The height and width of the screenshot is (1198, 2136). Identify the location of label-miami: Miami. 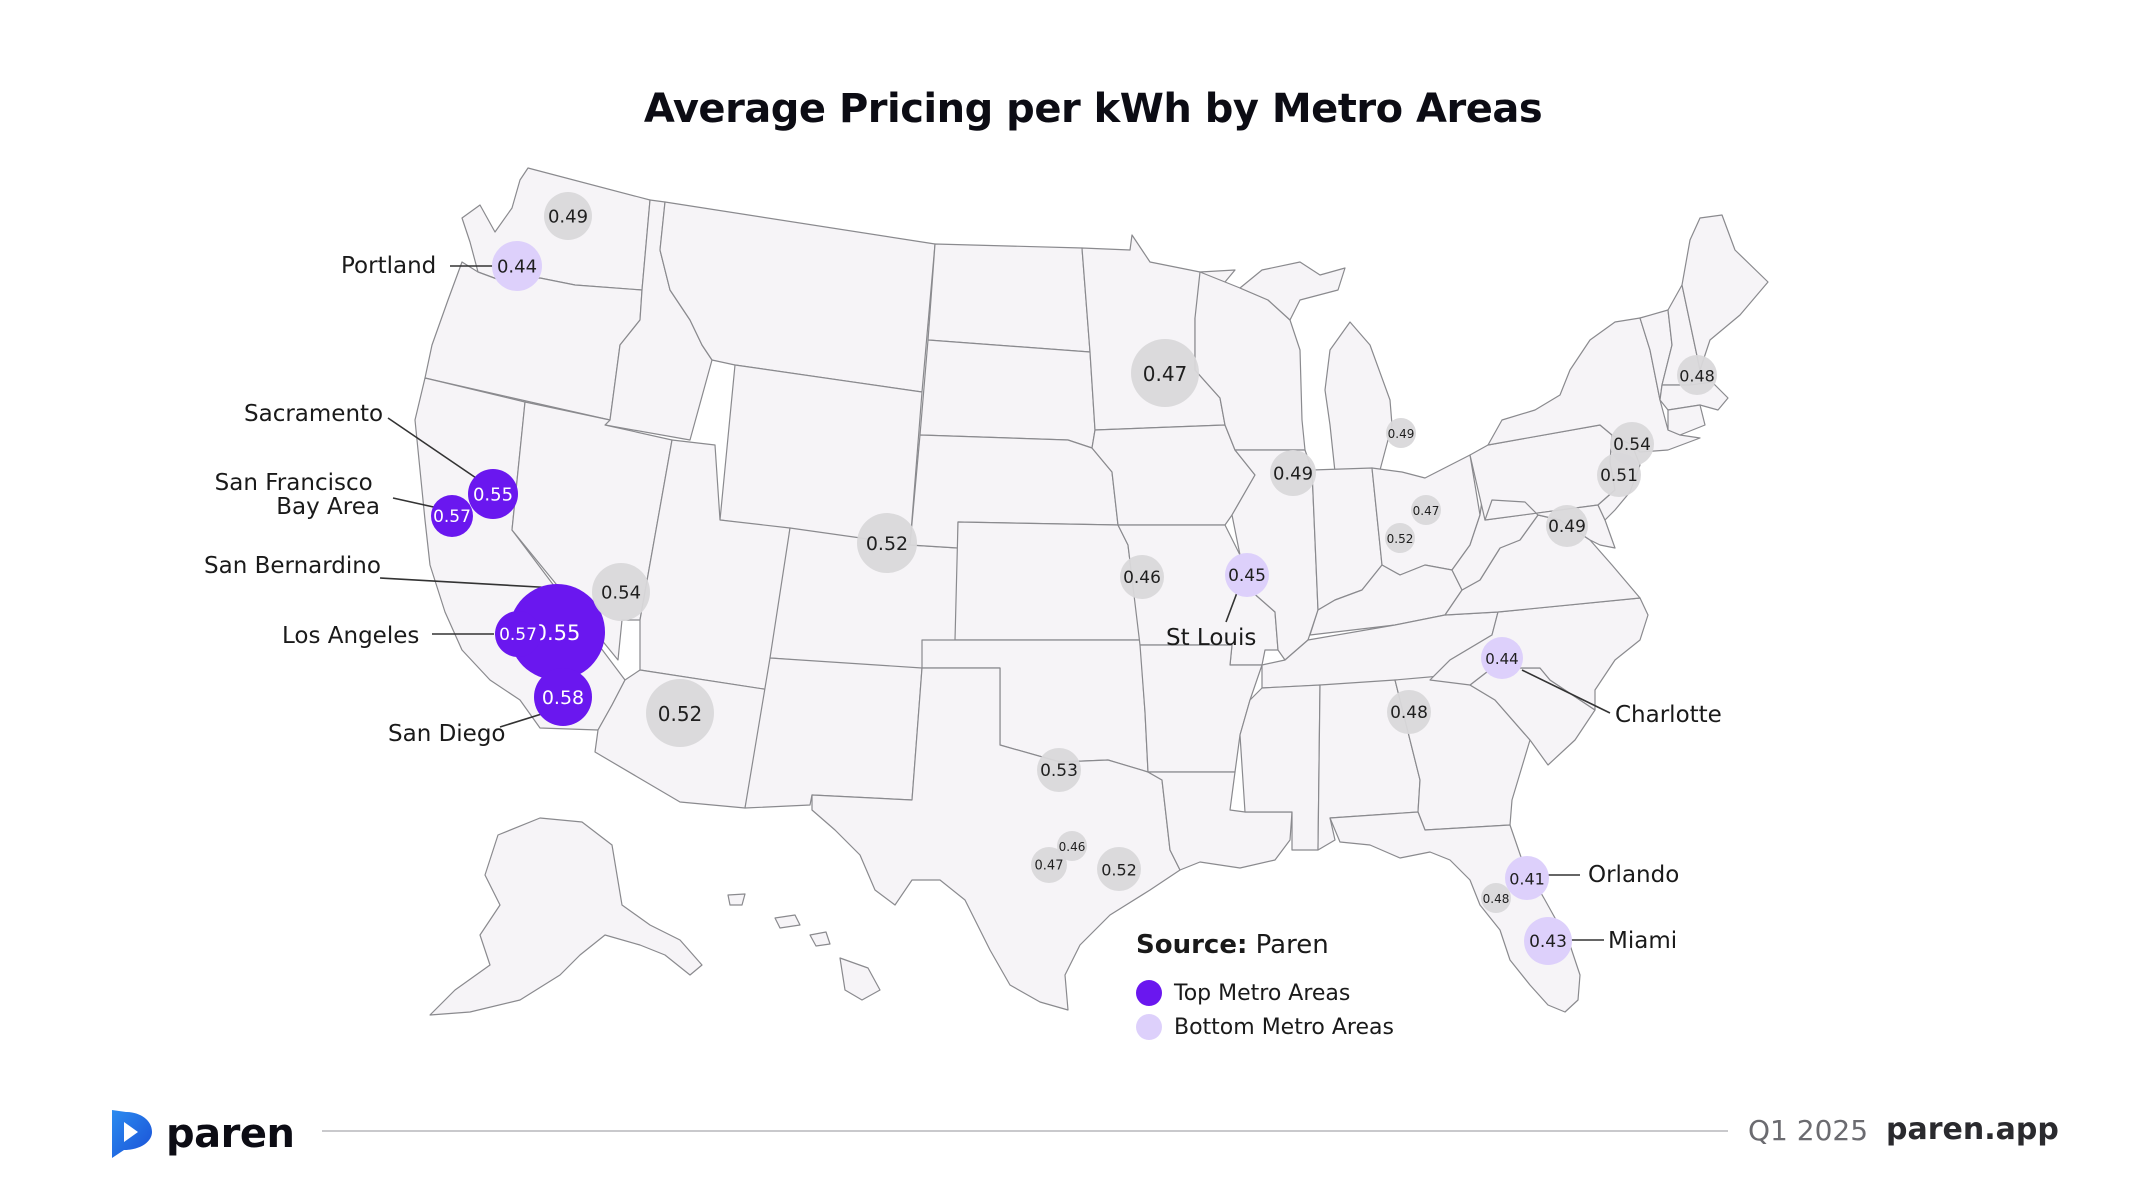
(1642, 941).